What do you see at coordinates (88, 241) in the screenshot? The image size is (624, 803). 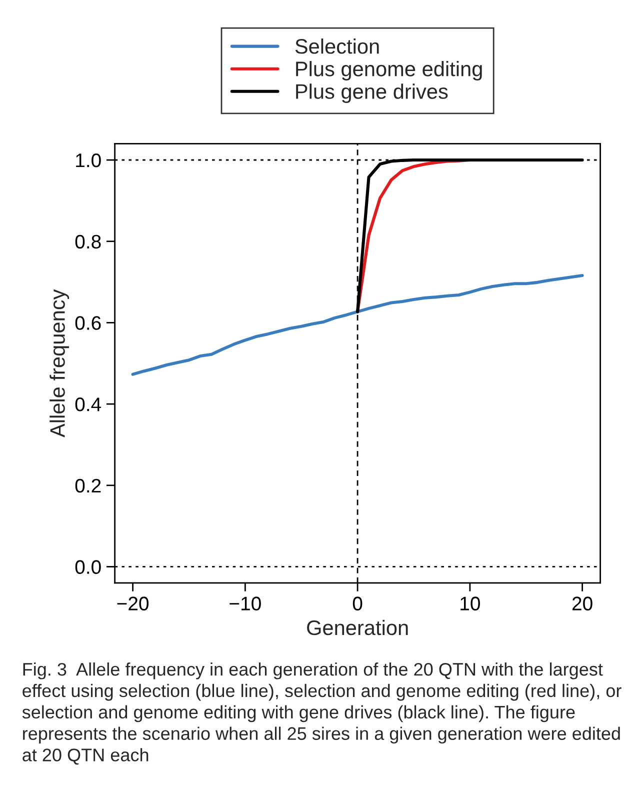 I see `y-tick-label: 0.8` at bounding box center [88, 241].